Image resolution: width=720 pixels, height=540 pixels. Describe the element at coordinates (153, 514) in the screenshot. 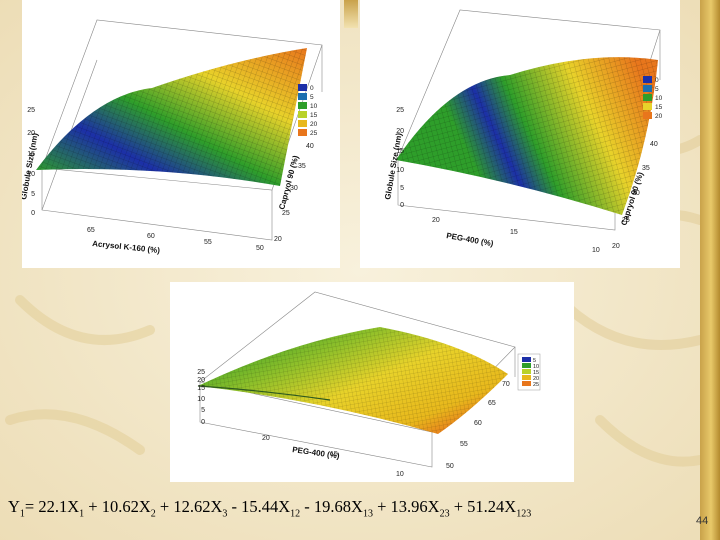

I see `eq-sub: 2` at that location.